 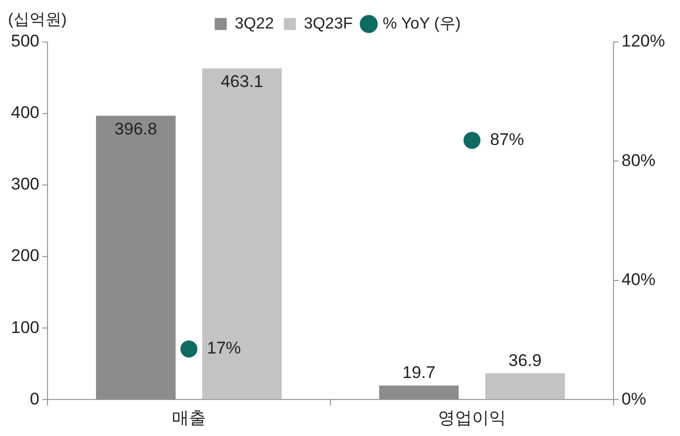 What do you see at coordinates (242, 82) in the screenshot?
I see `data-label: 463.1` at bounding box center [242, 82].